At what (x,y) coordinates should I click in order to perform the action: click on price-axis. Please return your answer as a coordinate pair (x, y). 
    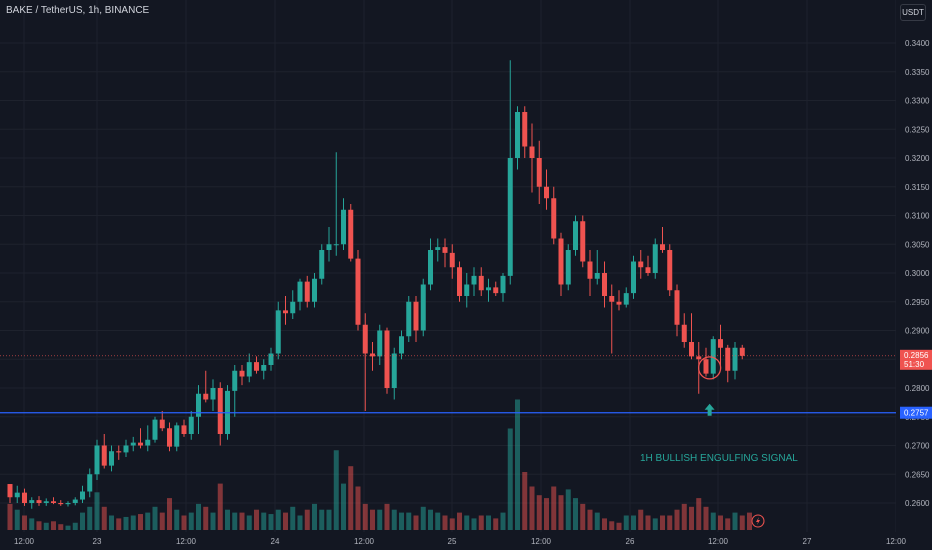
    Looking at the image, I should click on (914, 275).